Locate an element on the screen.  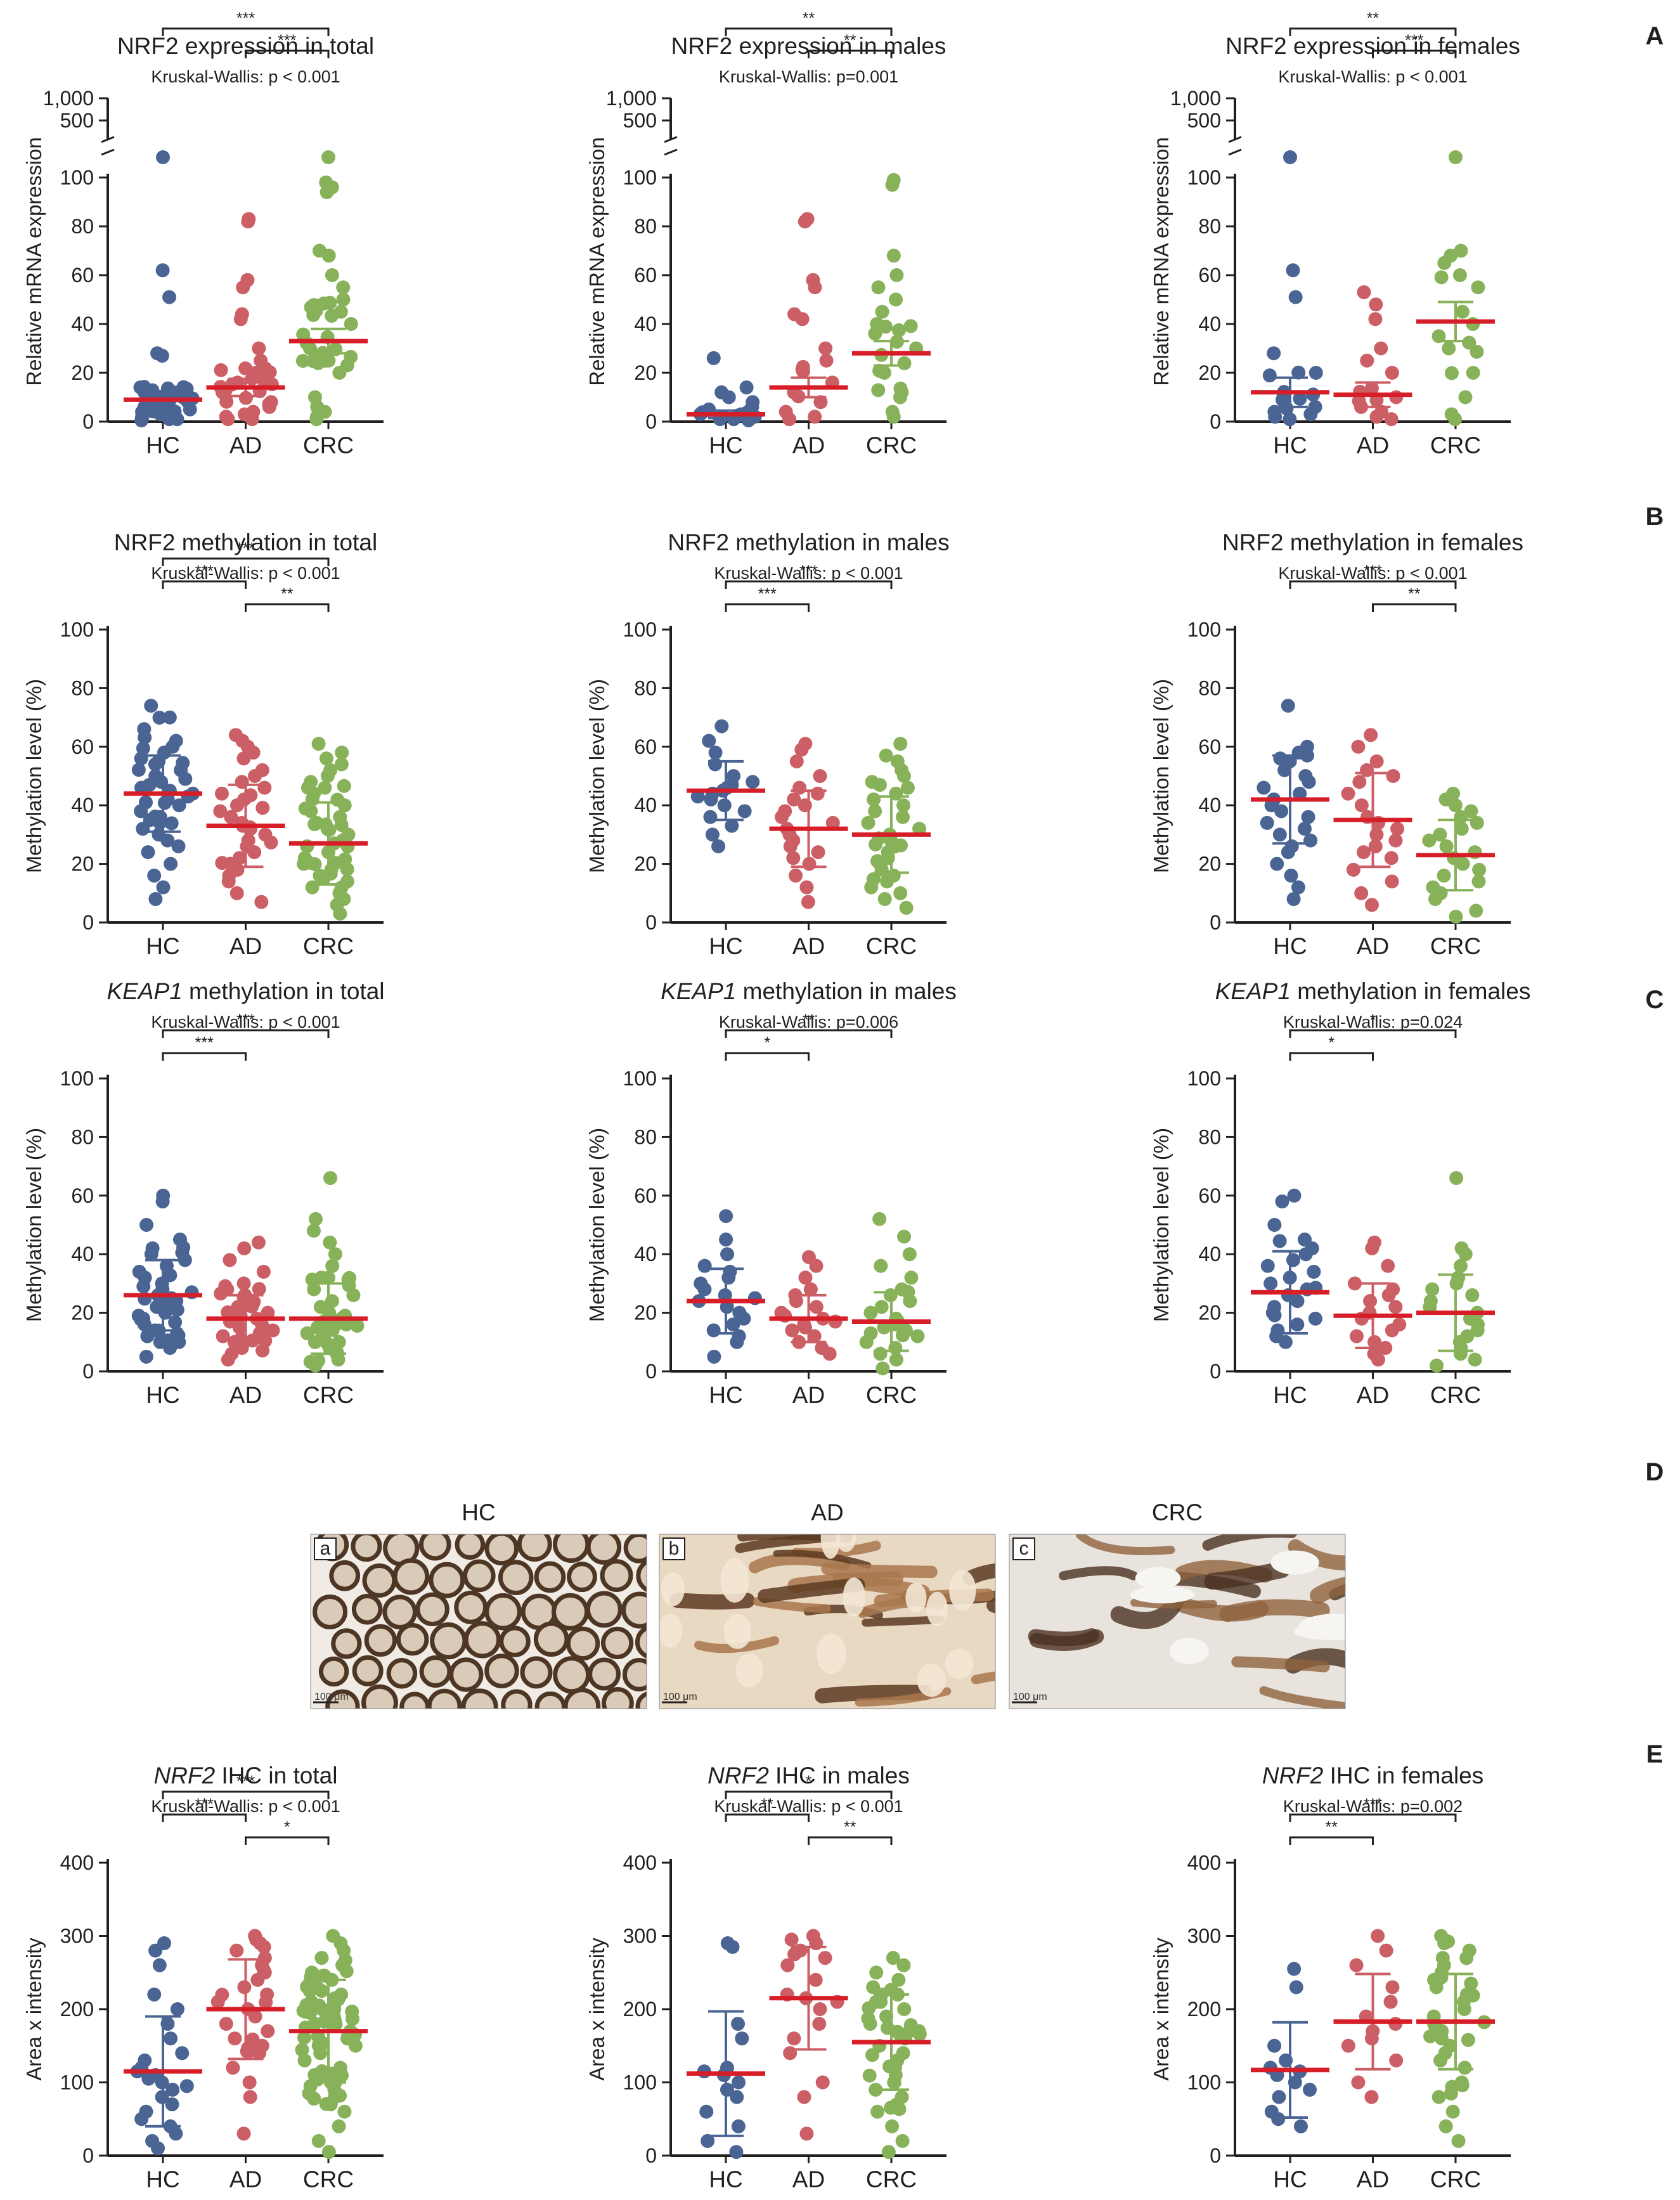
gland-structure is located at coordinates (879, 1570).